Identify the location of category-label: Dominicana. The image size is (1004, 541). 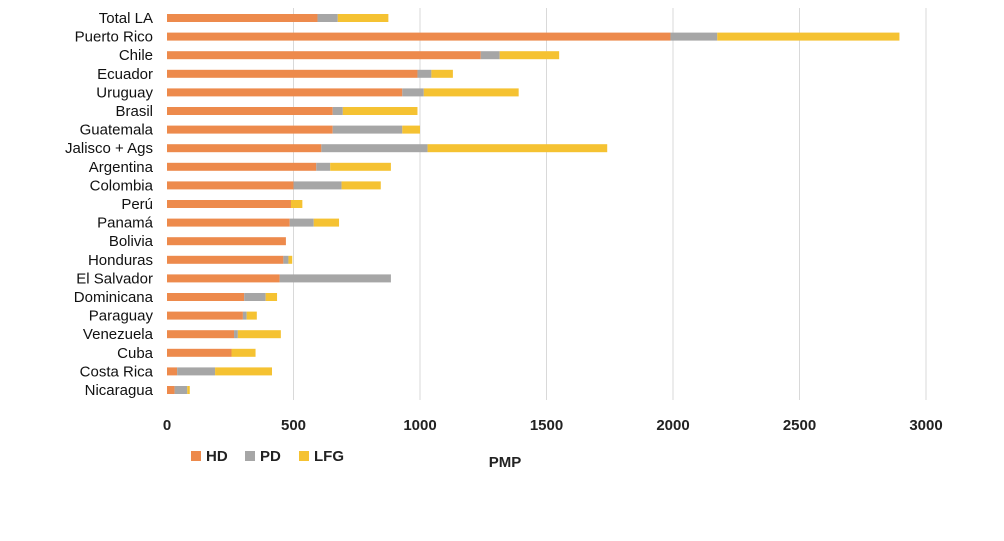
(114, 297).